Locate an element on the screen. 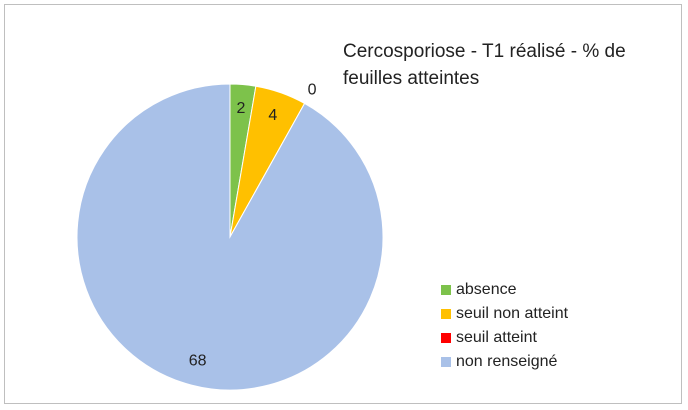 The image size is (688, 410). data-label: 0 is located at coordinates (312, 89).